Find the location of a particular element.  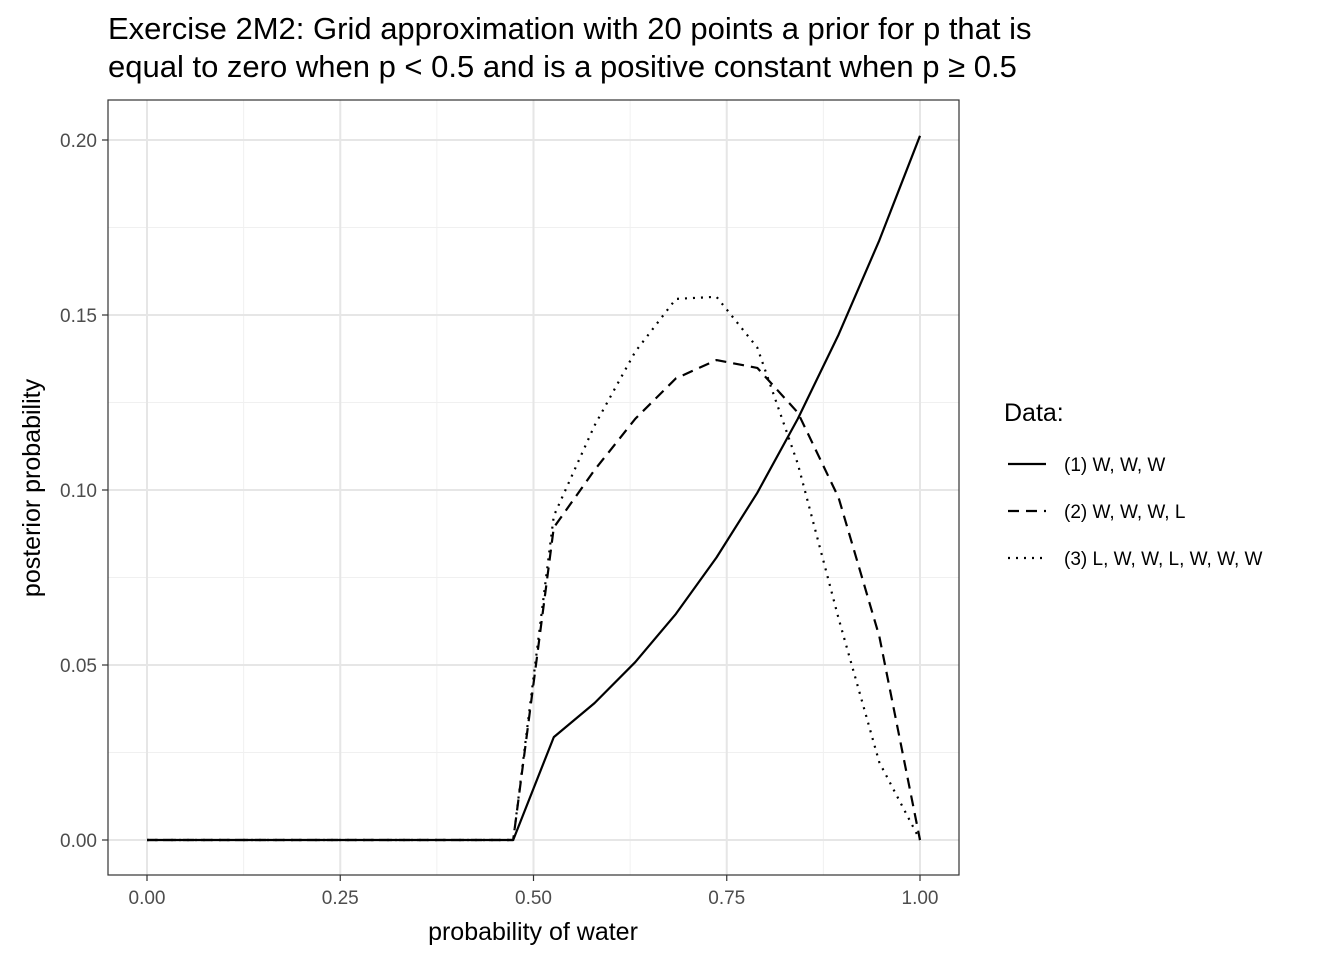

legend-title: Data: is located at coordinates (1034, 413).